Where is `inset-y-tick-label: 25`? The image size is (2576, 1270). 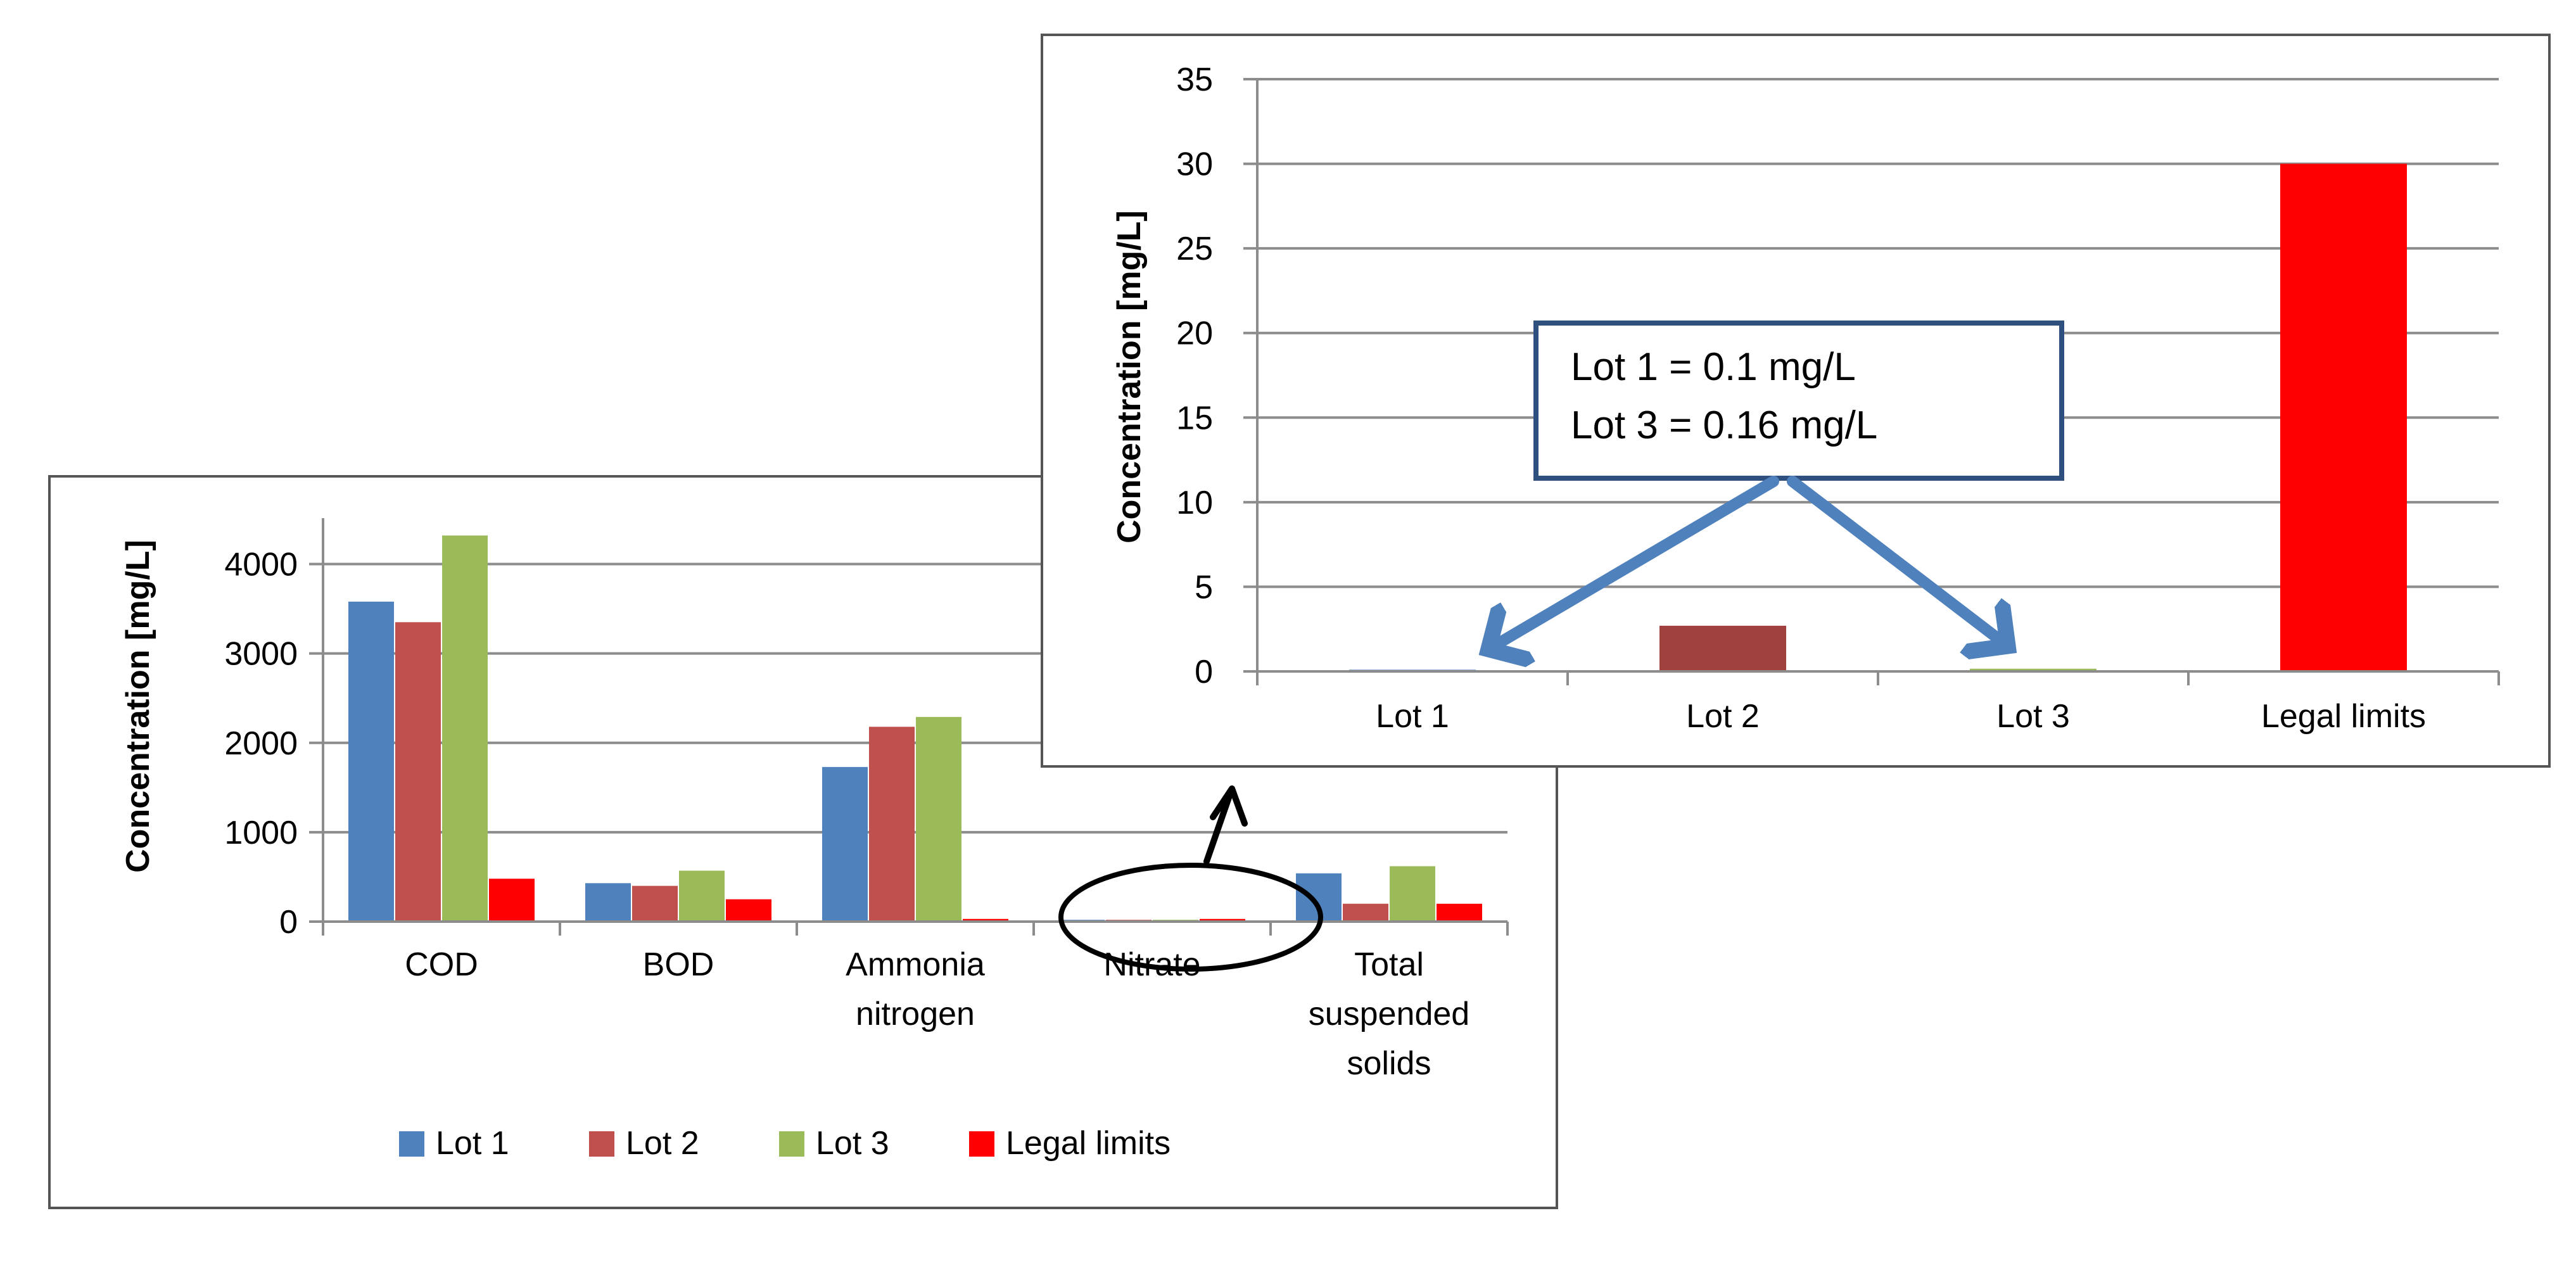 inset-y-tick-label: 25 is located at coordinates (1194, 249).